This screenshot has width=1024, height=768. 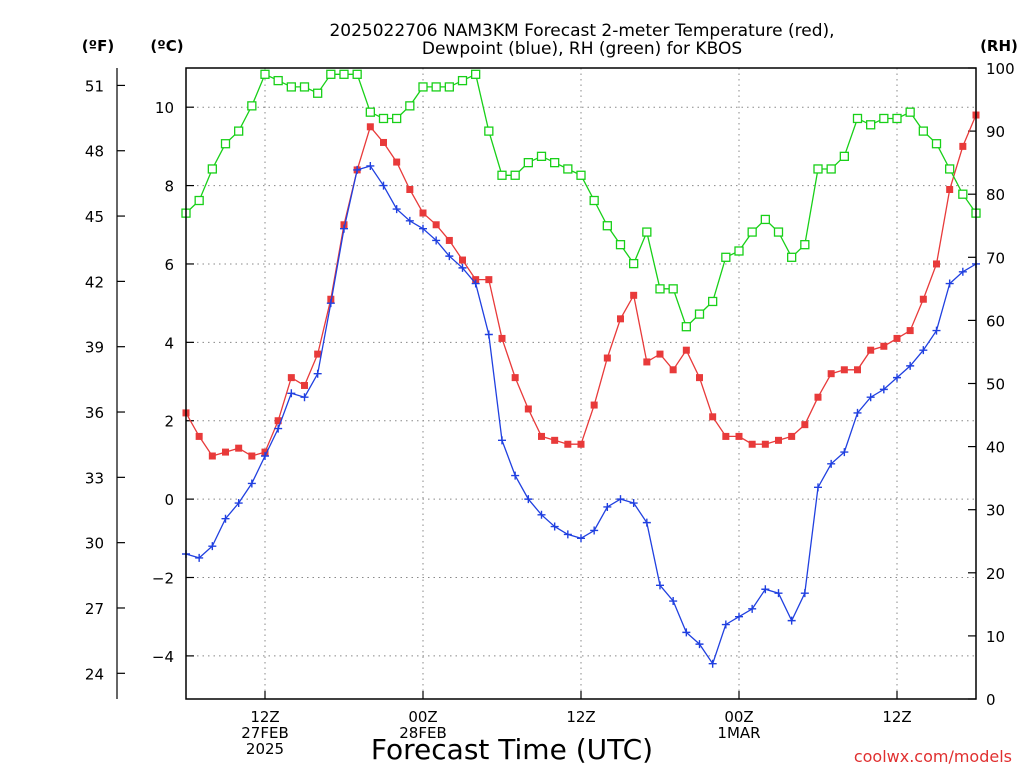 What do you see at coordinates (169, 265) in the screenshot?
I see `celsius-tick-label: 6` at bounding box center [169, 265].